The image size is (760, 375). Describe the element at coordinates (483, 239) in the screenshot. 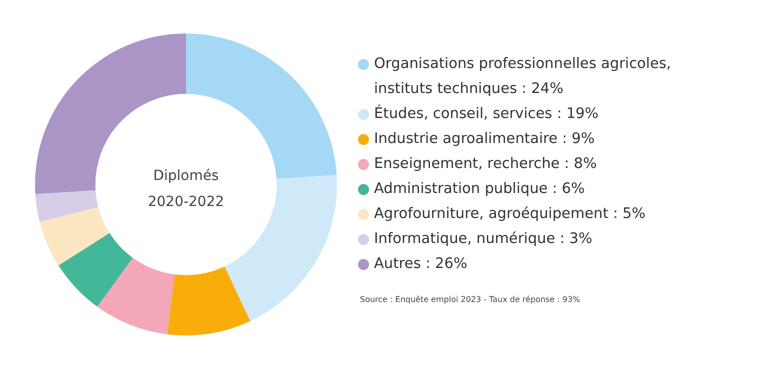

I see `legend-label: Informatique, numérique : 3%` at that location.